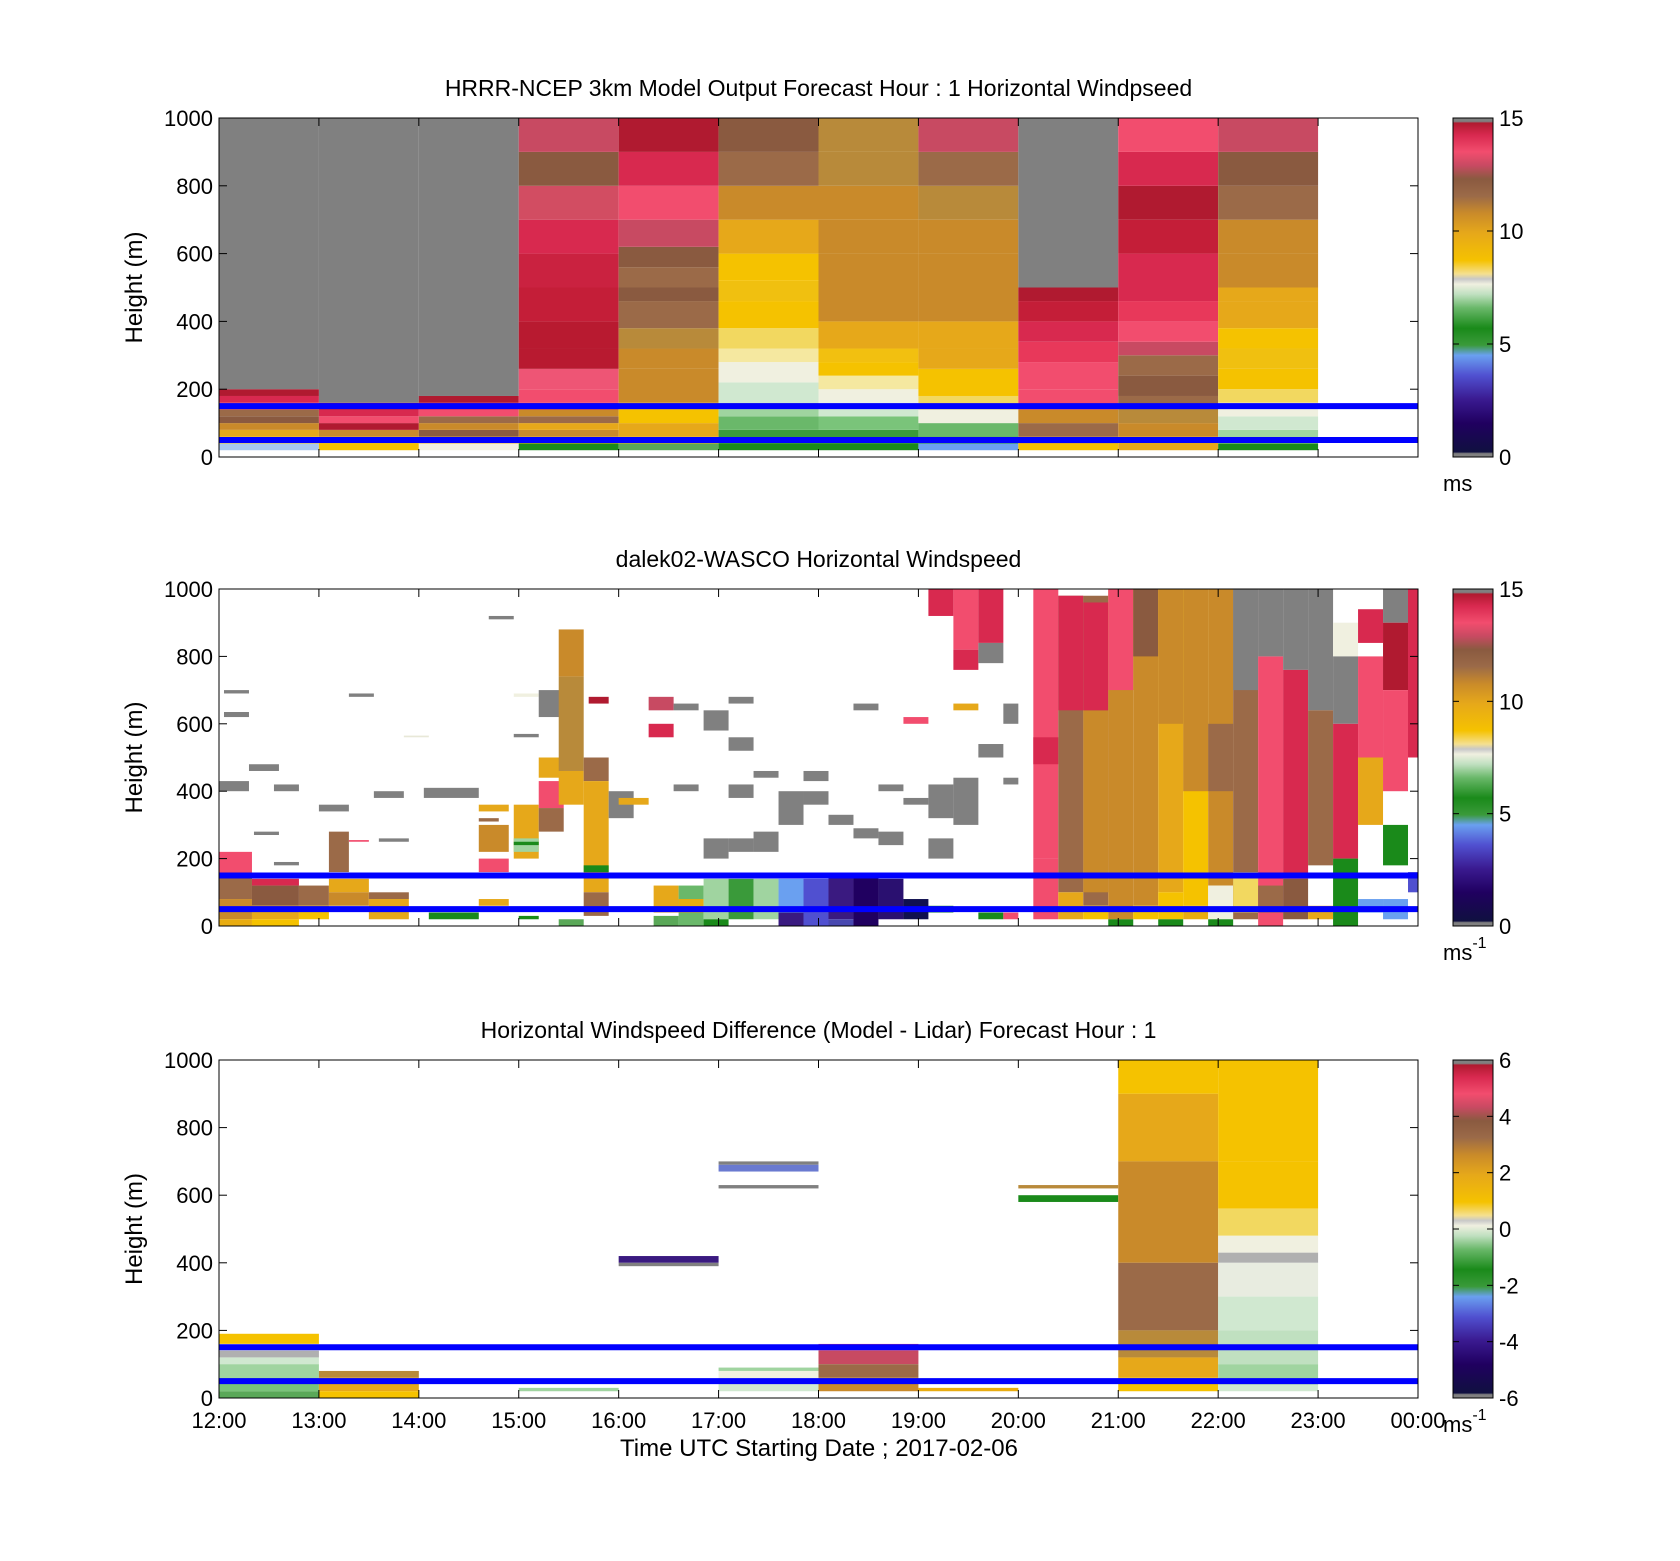 The width and height of the screenshot is (1680, 1561). Describe the element at coordinates (1479, 943) in the screenshot. I see `colorbar-unit-exponent: -1` at that location.